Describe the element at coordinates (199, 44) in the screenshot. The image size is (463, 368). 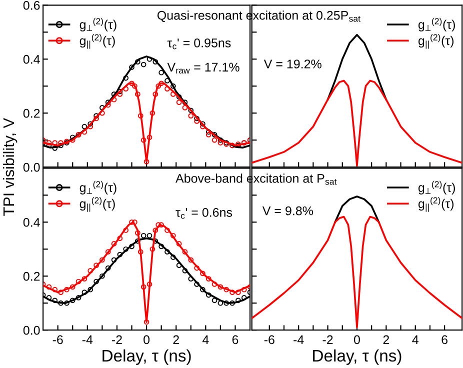
I see `annotation: τ$_{c}$' = 0.95ns` at that location.